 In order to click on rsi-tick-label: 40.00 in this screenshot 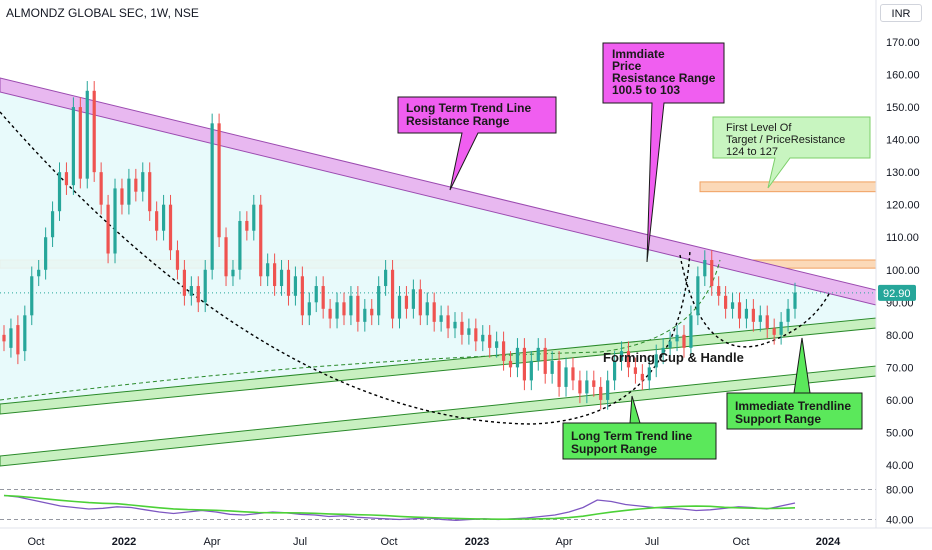, I will do `click(900, 521)`.